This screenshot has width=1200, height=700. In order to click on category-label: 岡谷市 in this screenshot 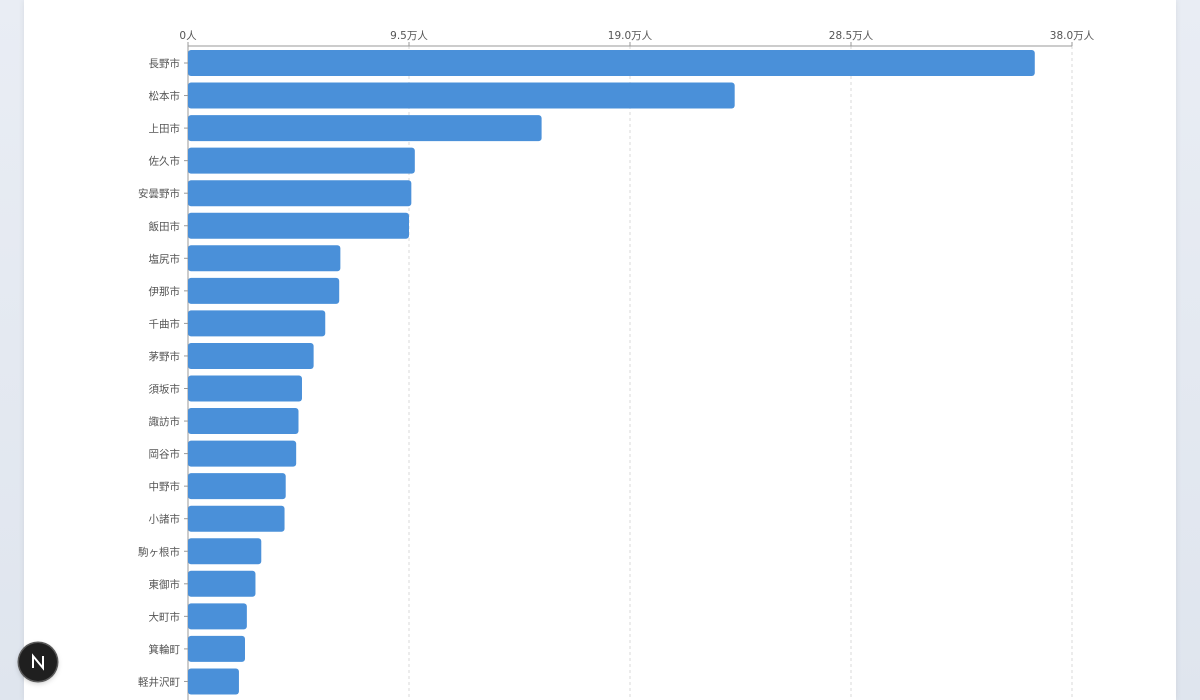, I will do `click(165, 454)`.